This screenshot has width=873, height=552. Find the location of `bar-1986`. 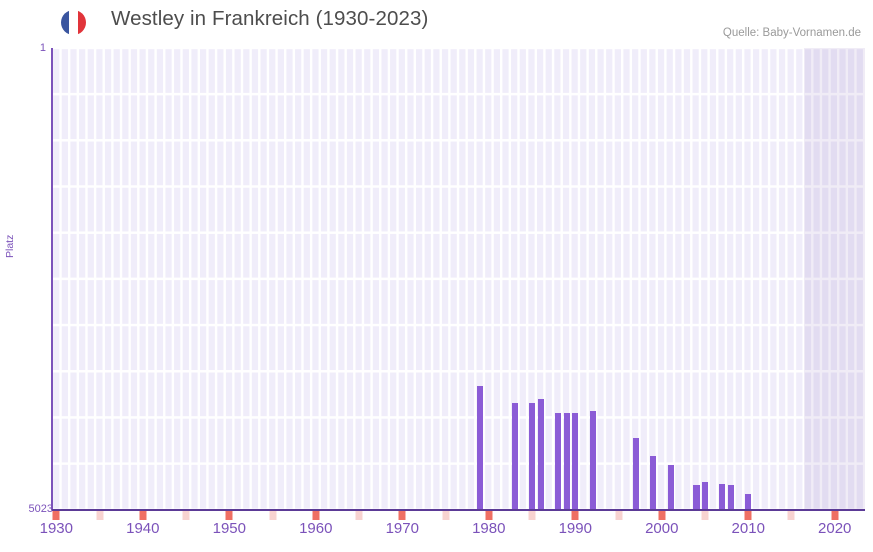

bar-1986 is located at coordinates (540, 454).